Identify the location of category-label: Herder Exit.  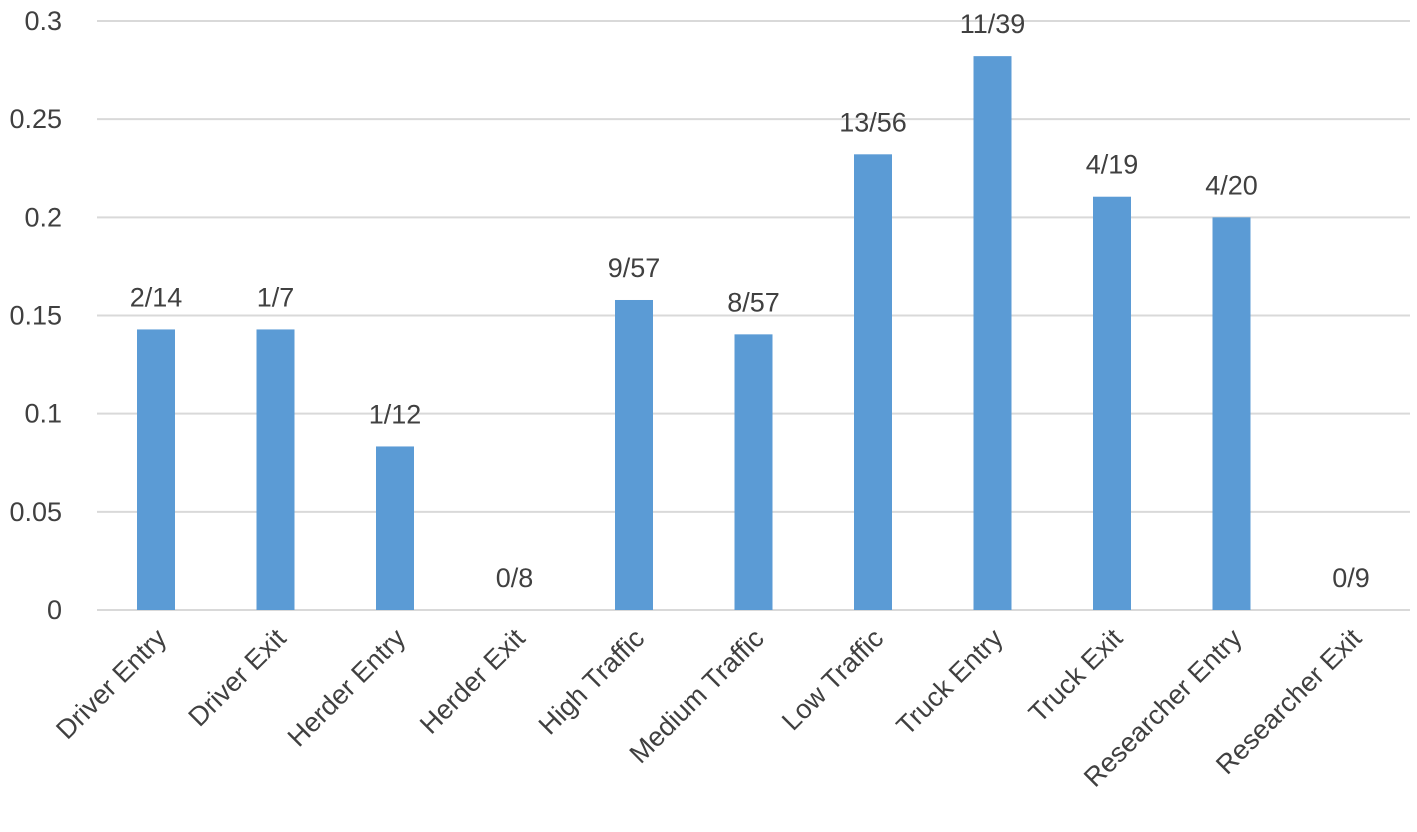
(472, 681).